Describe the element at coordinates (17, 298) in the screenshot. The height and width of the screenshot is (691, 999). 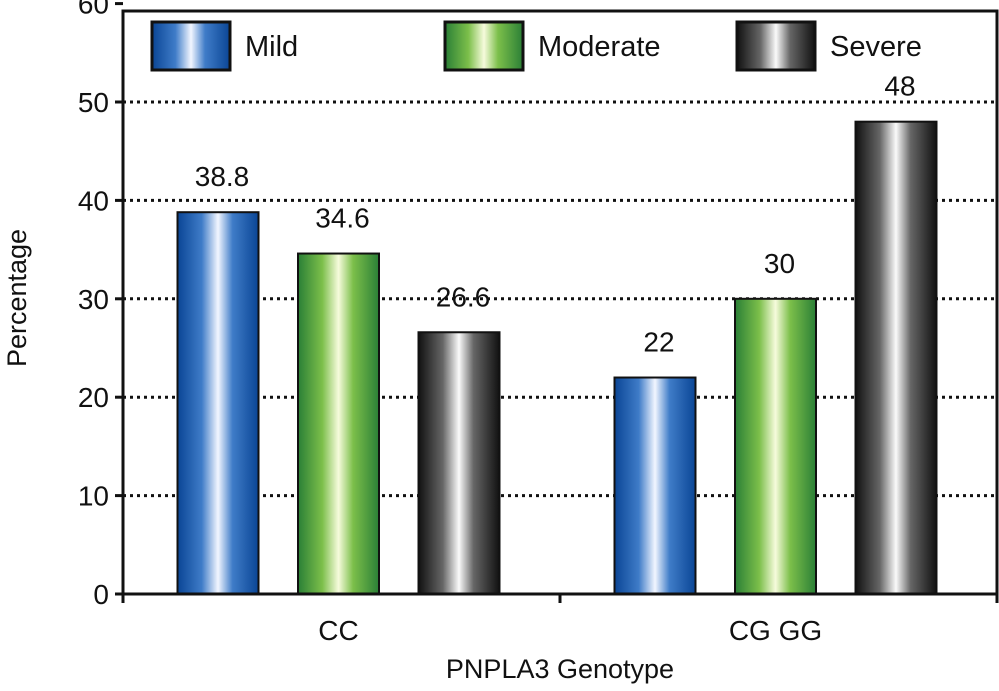
I see `y-axis-label: Percentage` at that location.